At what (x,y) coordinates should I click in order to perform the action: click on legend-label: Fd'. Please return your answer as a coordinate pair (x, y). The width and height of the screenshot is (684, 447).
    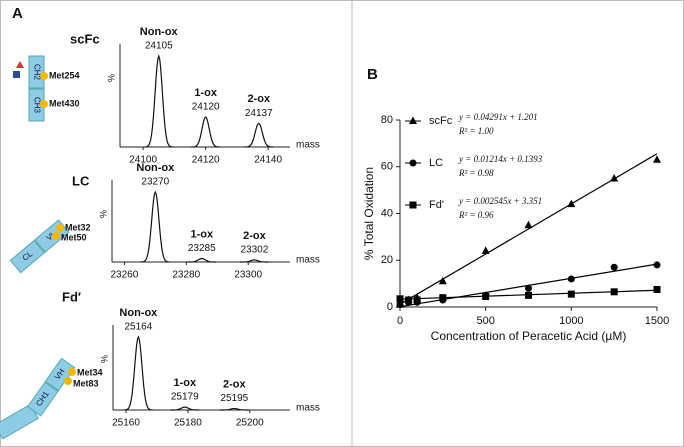
    Looking at the image, I should click on (436, 205).